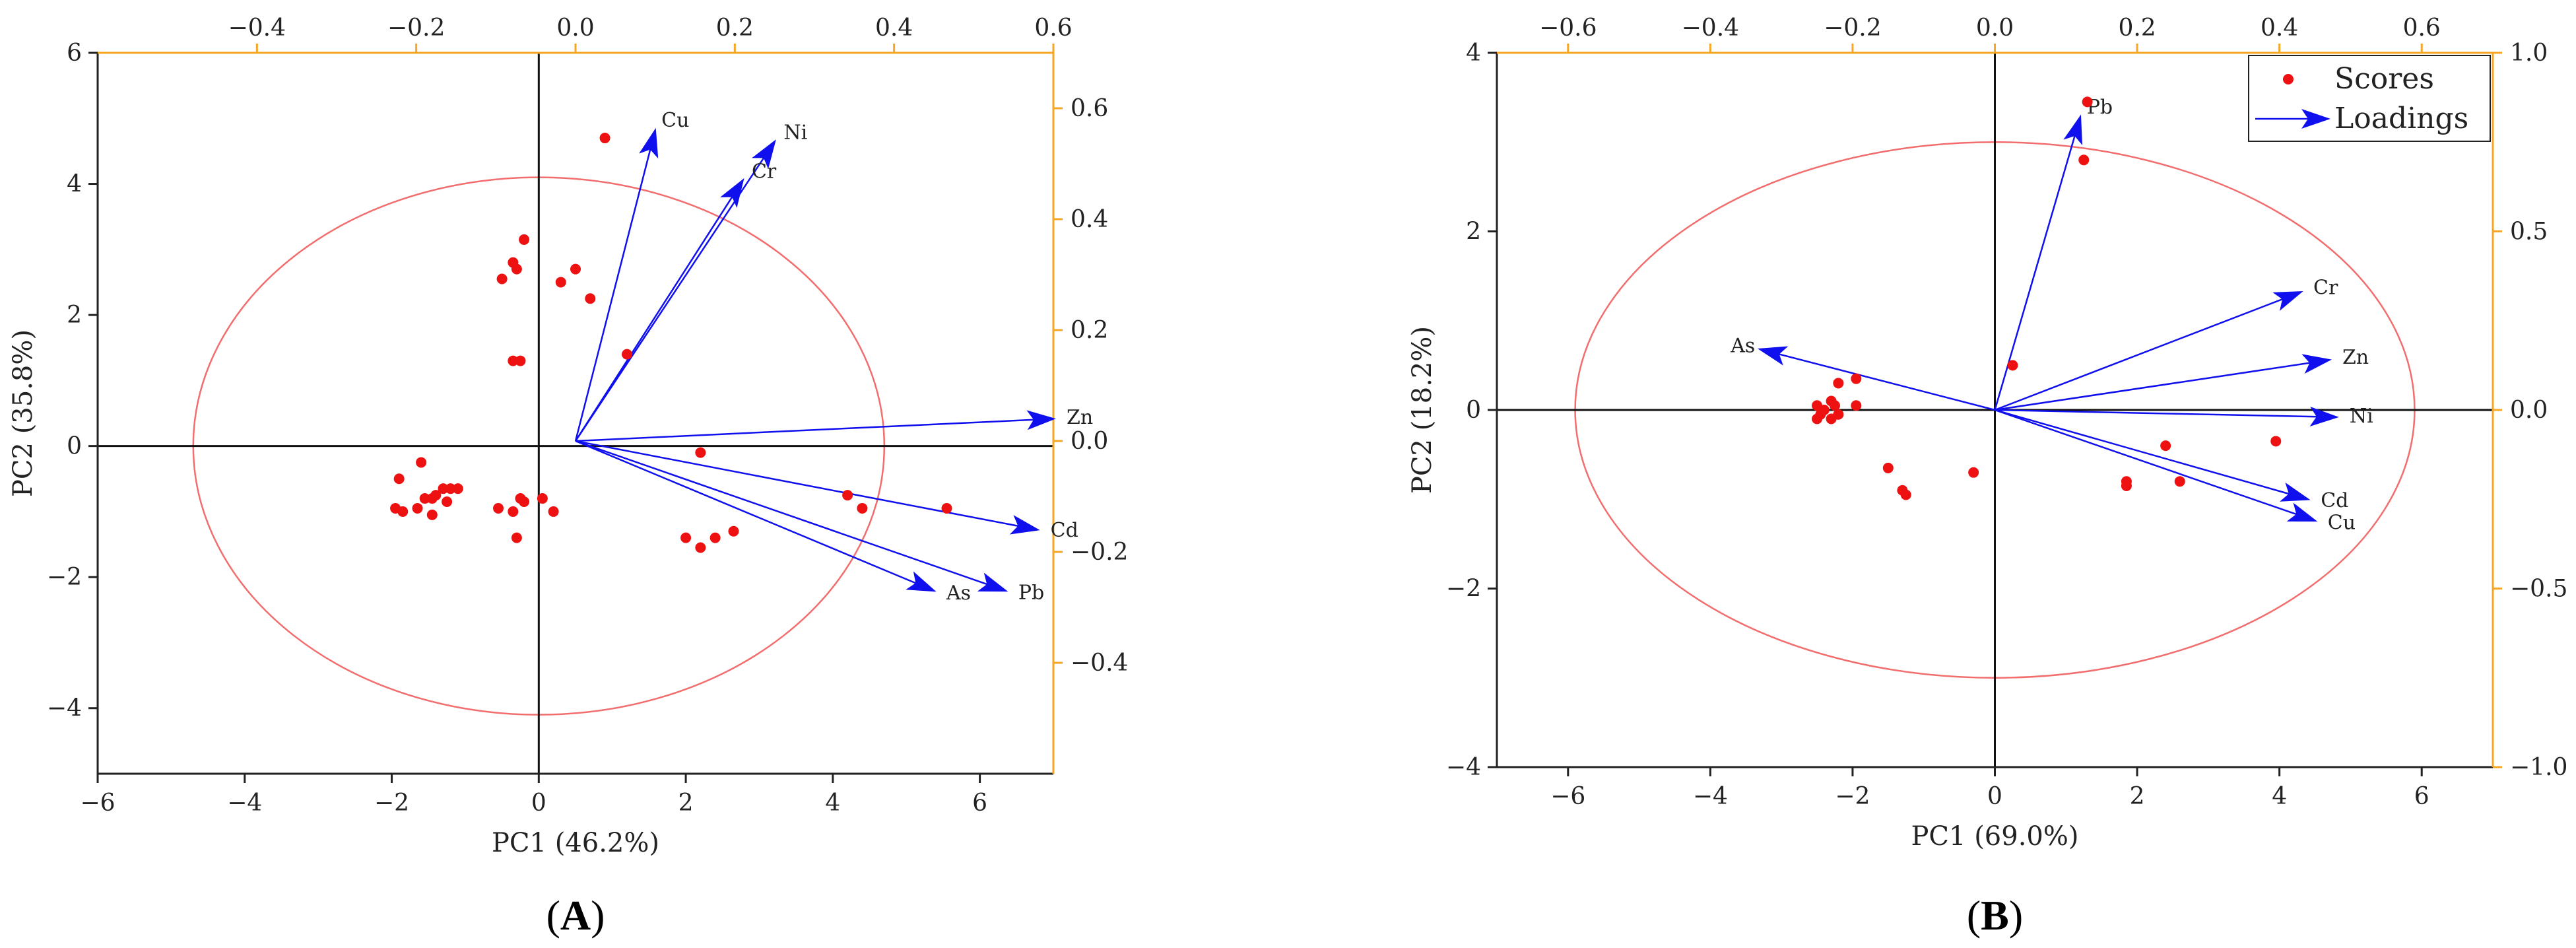 The height and width of the screenshot is (948, 2576). What do you see at coordinates (1710, 796) in the screenshot?
I see `x-tick-label: −4` at bounding box center [1710, 796].